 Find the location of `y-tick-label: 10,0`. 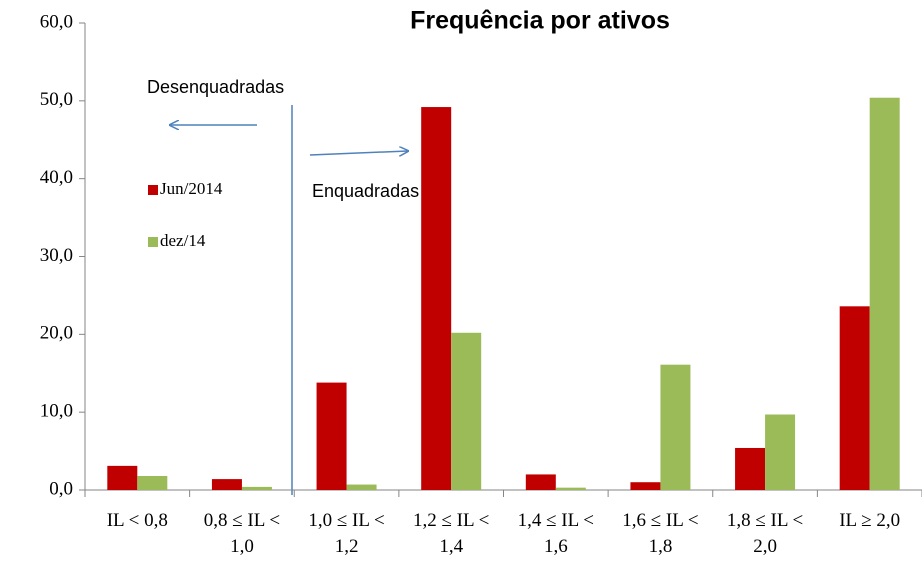

y-tick-label: 10,0 is located at coordinates (56, 411).